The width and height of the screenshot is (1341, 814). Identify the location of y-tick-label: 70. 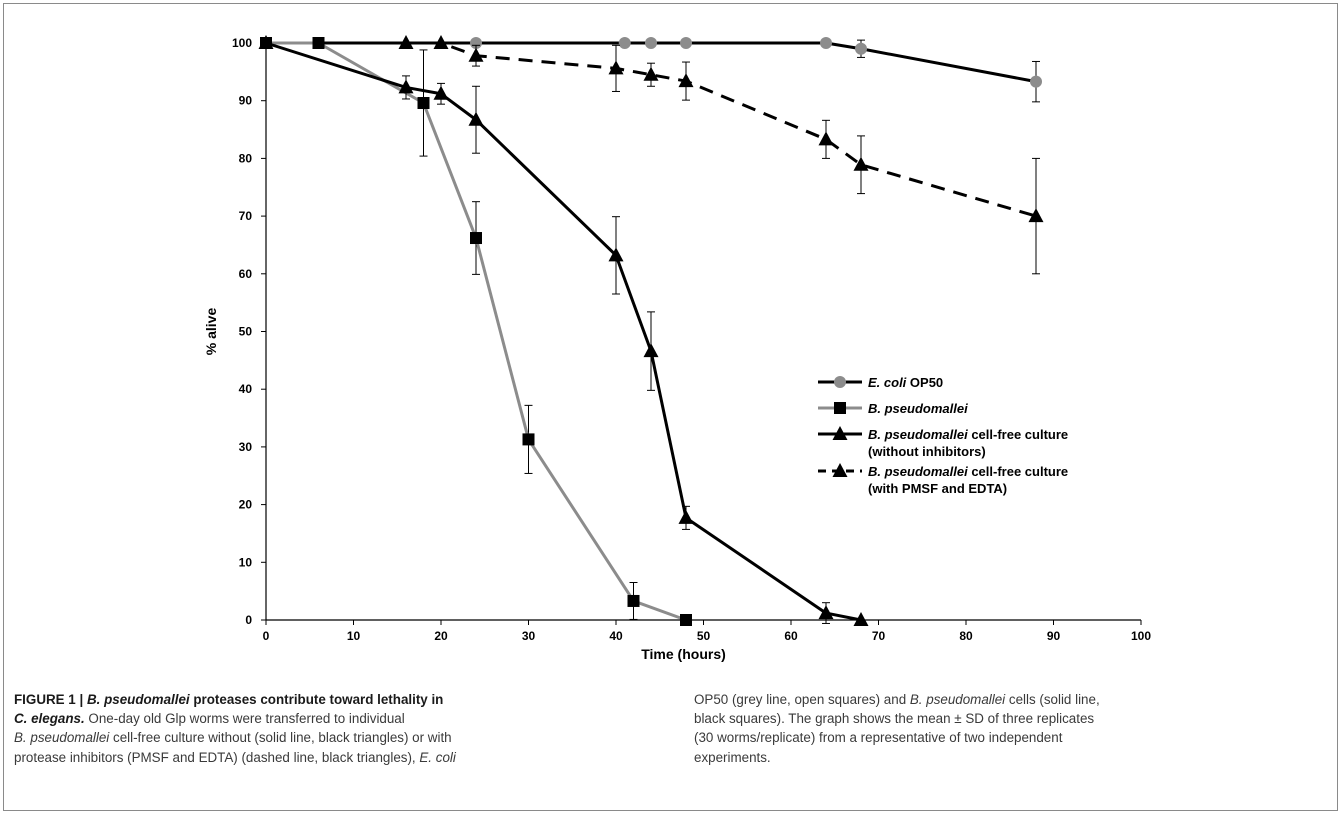
(246, 216).